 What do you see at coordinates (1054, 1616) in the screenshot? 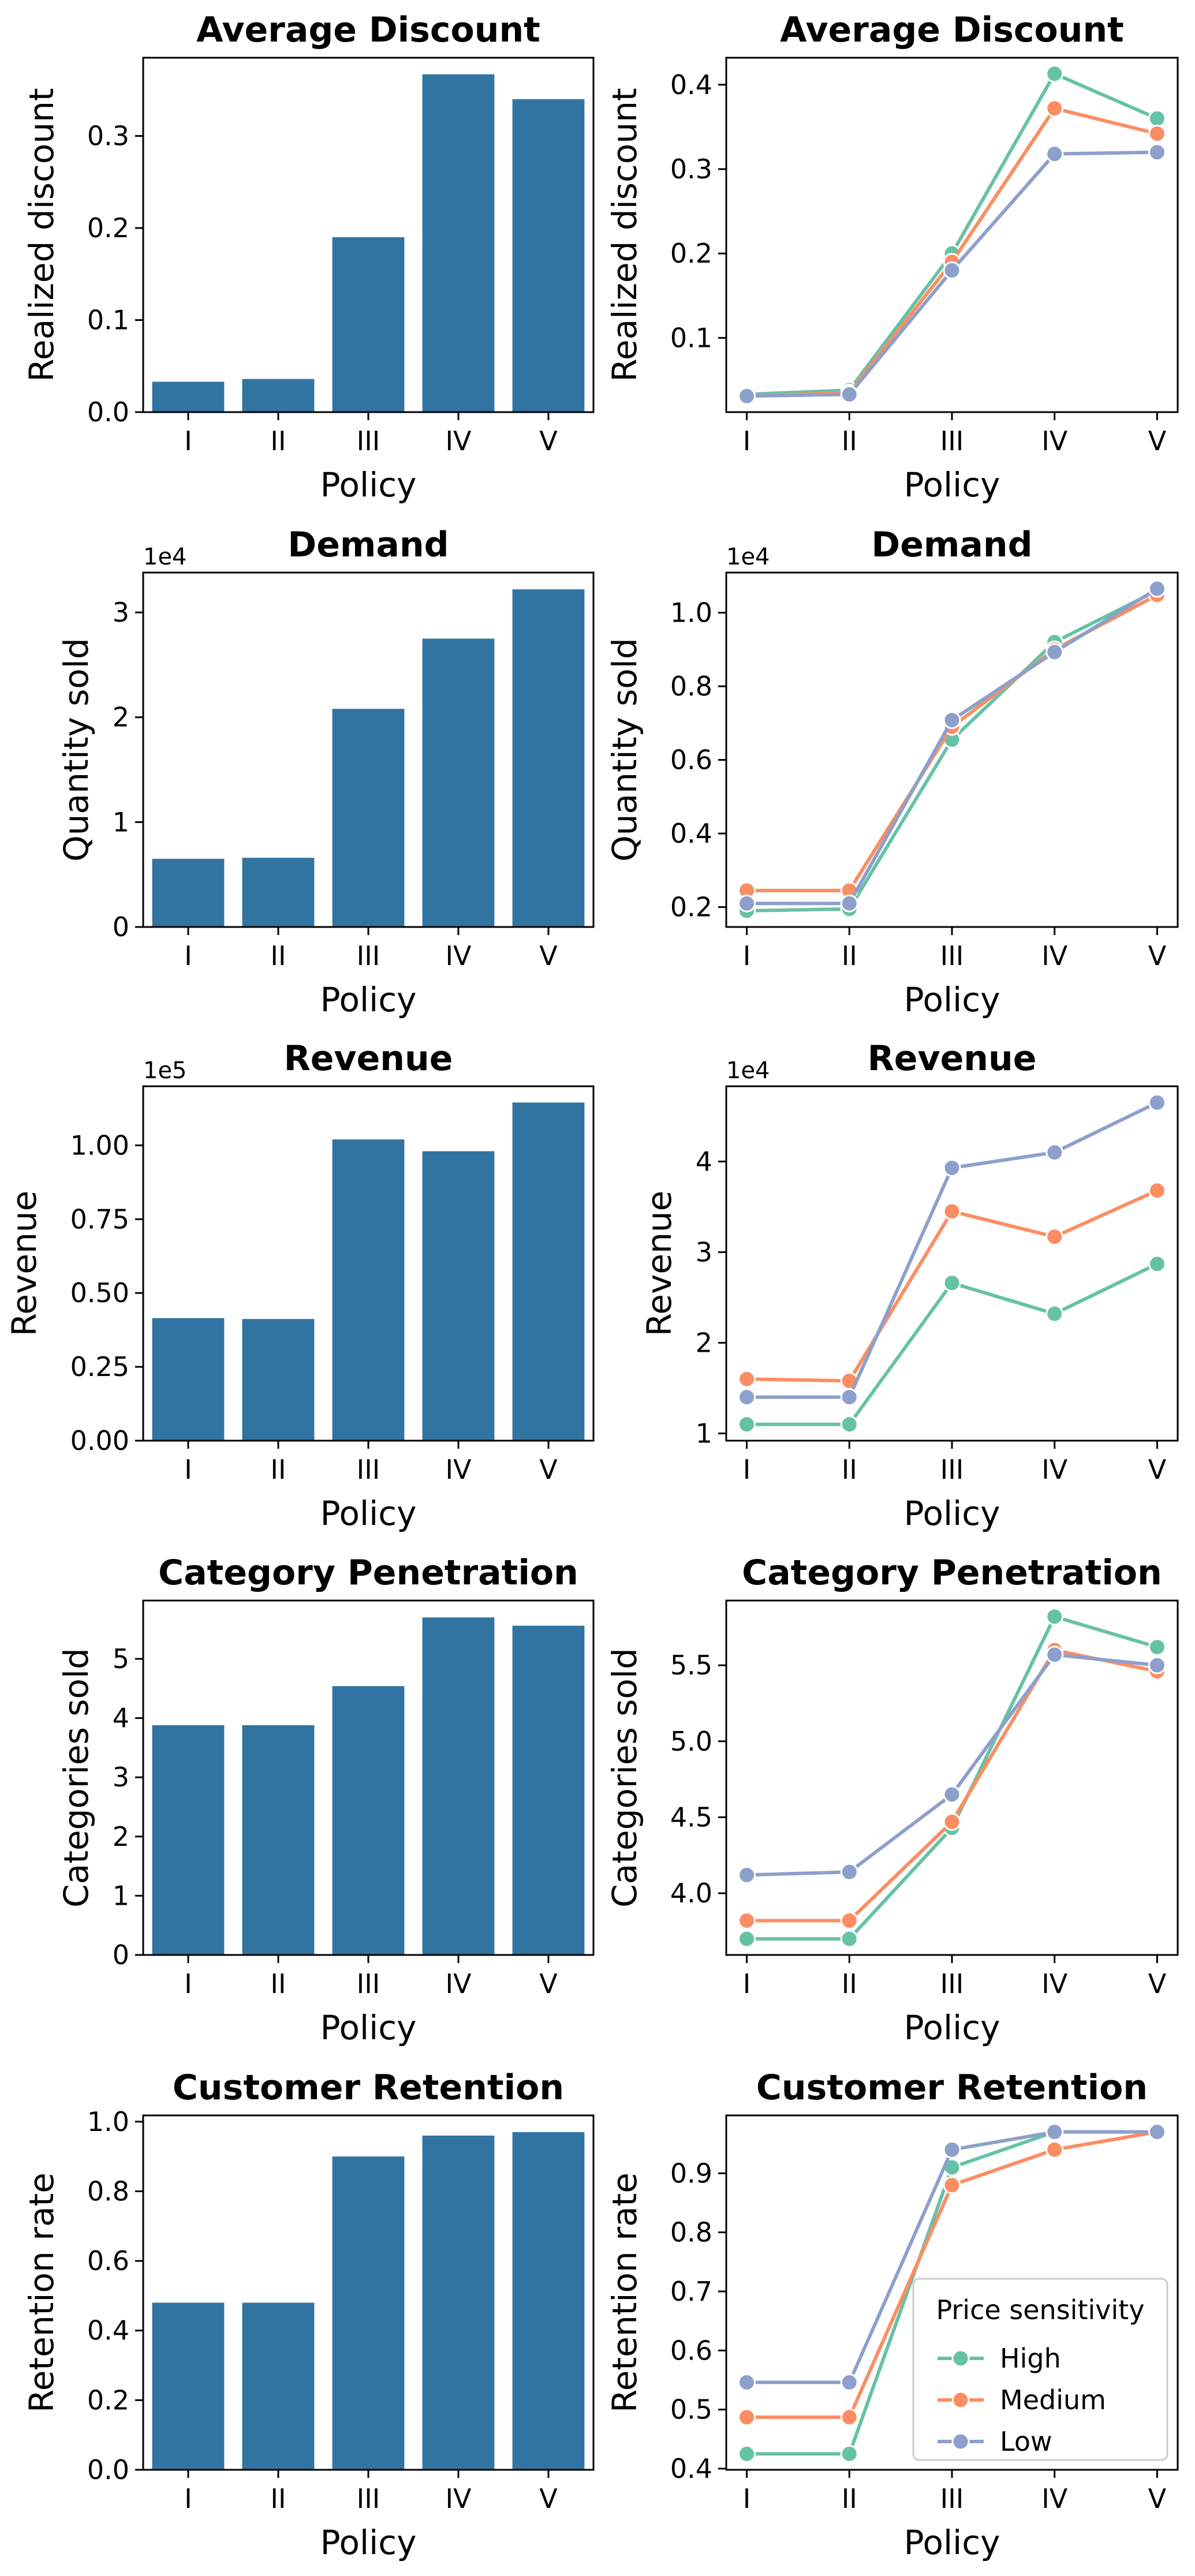
I see `point-high-IV` at bounding box center [1054, 1616].